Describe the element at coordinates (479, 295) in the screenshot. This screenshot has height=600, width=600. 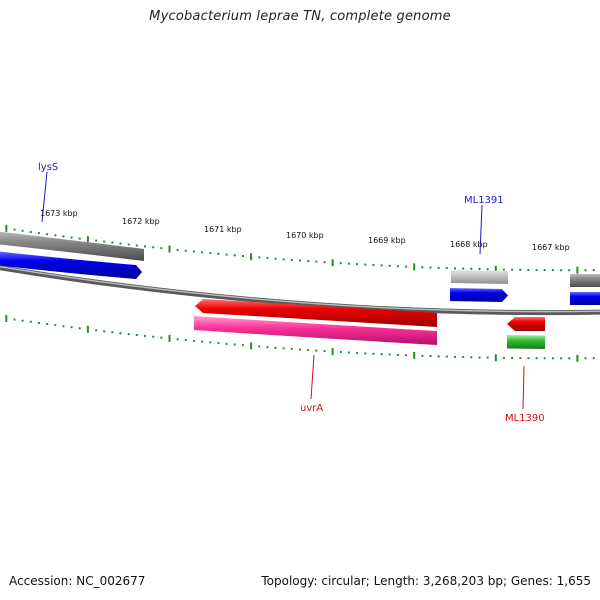
I see `cds-arrow-ML1391` at that location.